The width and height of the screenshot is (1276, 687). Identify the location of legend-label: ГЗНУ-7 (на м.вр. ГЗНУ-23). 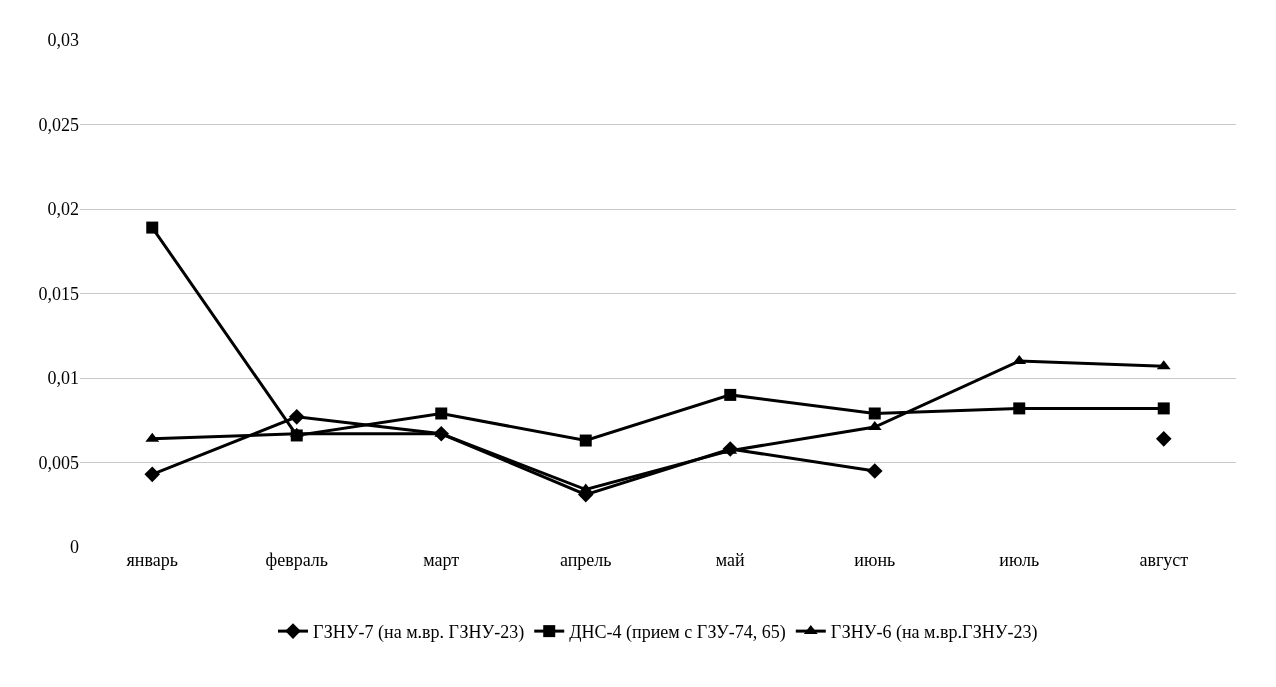
(419, 633).